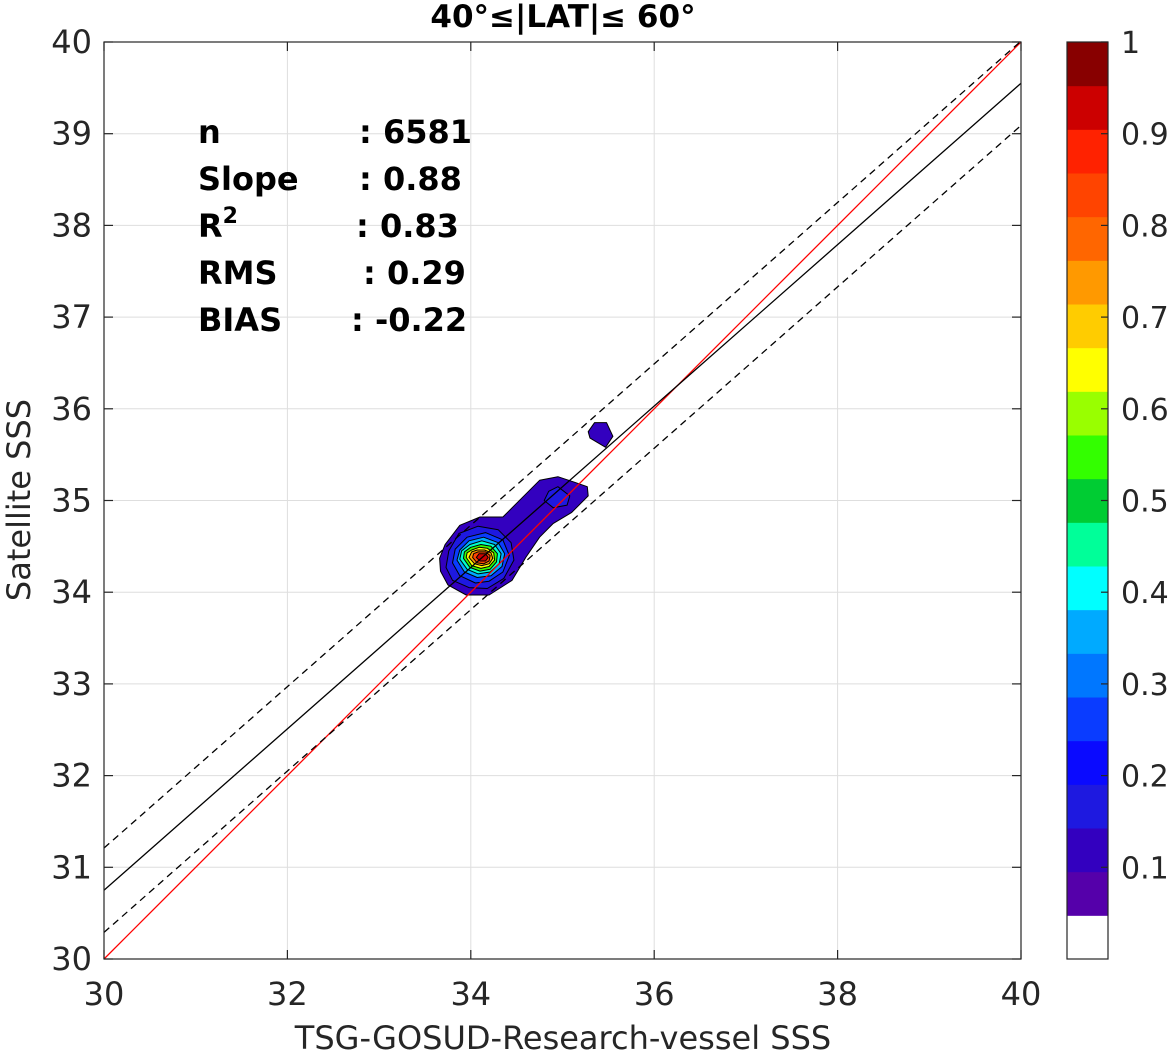 The height and width of the screenshot is (1055, 1172). Describe the element at coordinates (562, 1037) in the screenshot. I see `x-axis-label: TSG-GOSUD-Research-vessel SSS` at that location.